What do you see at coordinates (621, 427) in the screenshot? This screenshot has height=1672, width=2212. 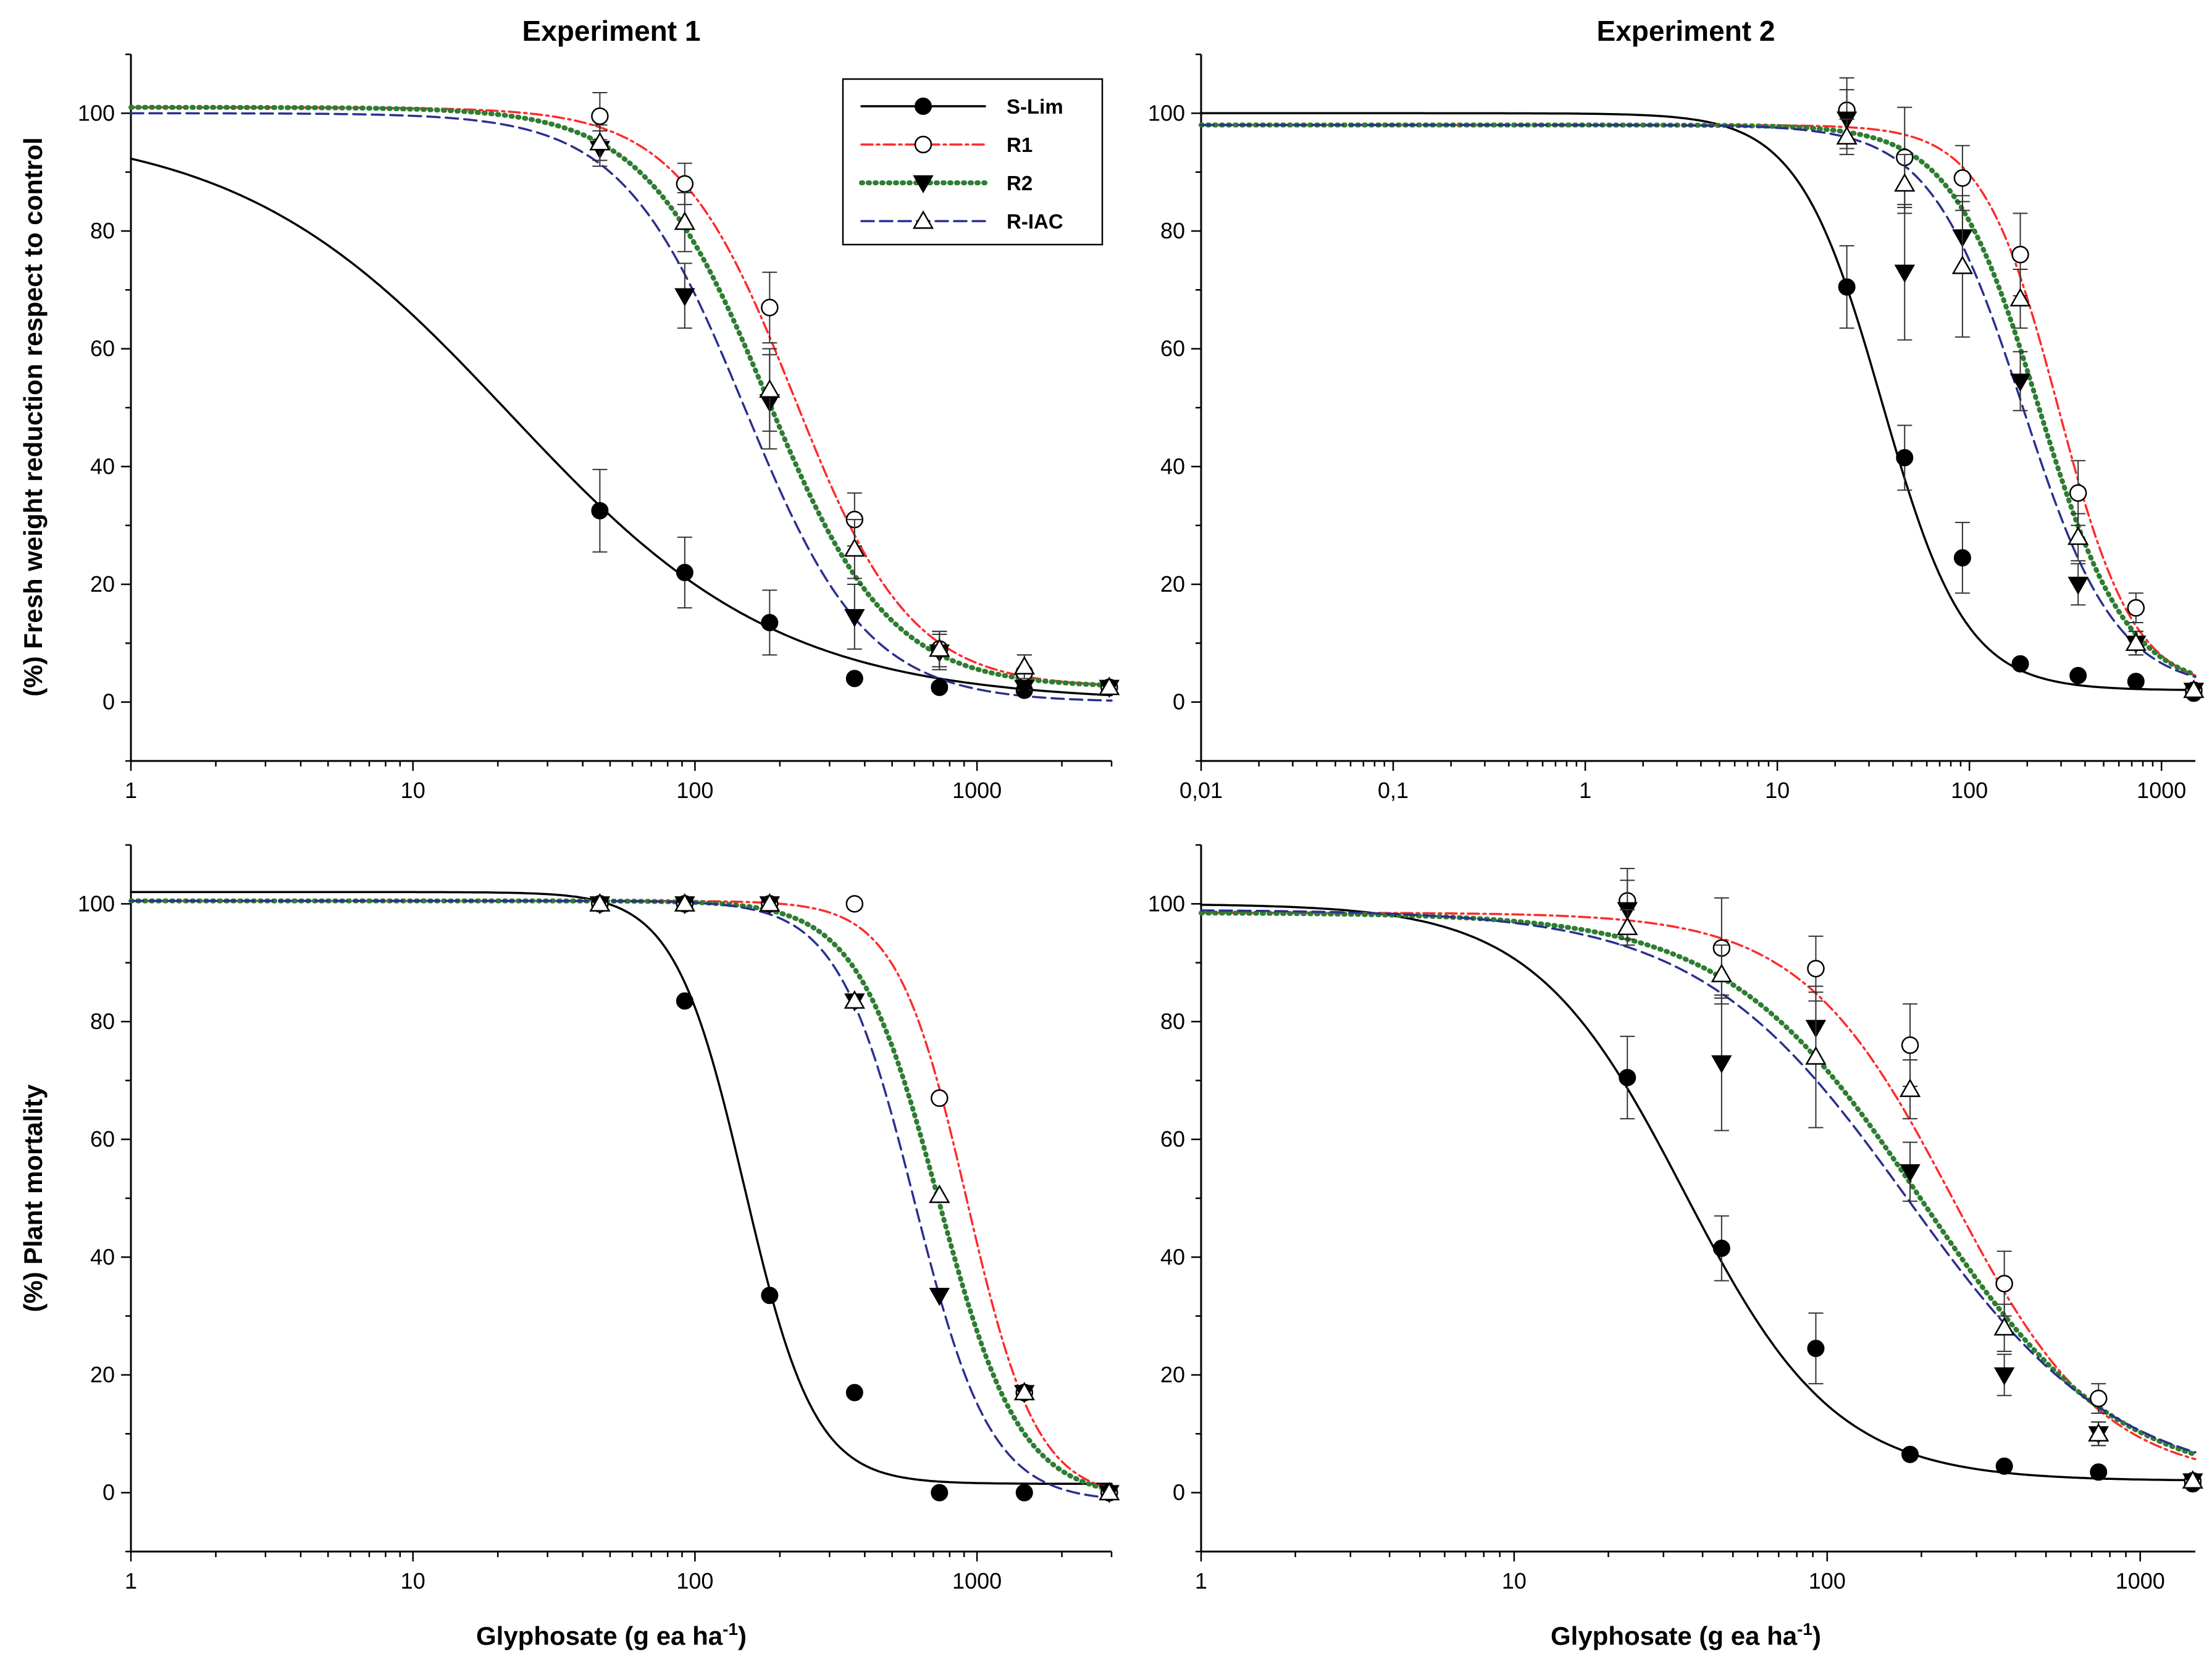 I see `fit-curve-s-lim` at bounding box center [621, 427].